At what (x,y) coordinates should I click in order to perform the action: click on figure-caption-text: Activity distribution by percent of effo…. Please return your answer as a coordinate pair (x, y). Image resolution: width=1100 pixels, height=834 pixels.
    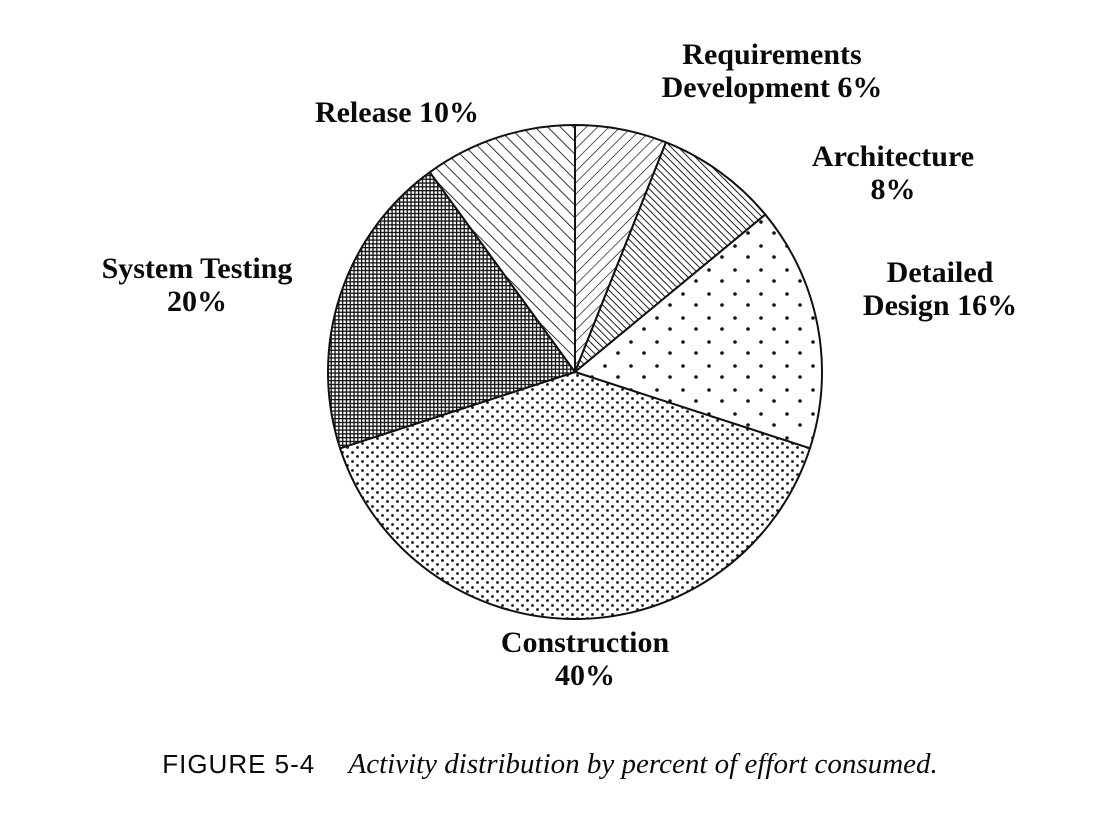
    Looking at the image, I should click on (643, 764).